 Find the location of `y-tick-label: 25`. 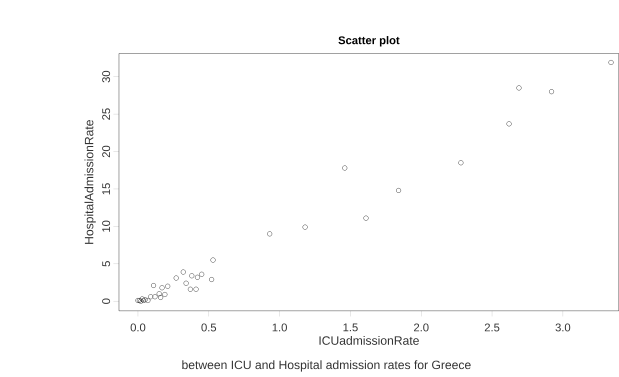

y-tick-label: 25 is located at coordinates (106, 114).